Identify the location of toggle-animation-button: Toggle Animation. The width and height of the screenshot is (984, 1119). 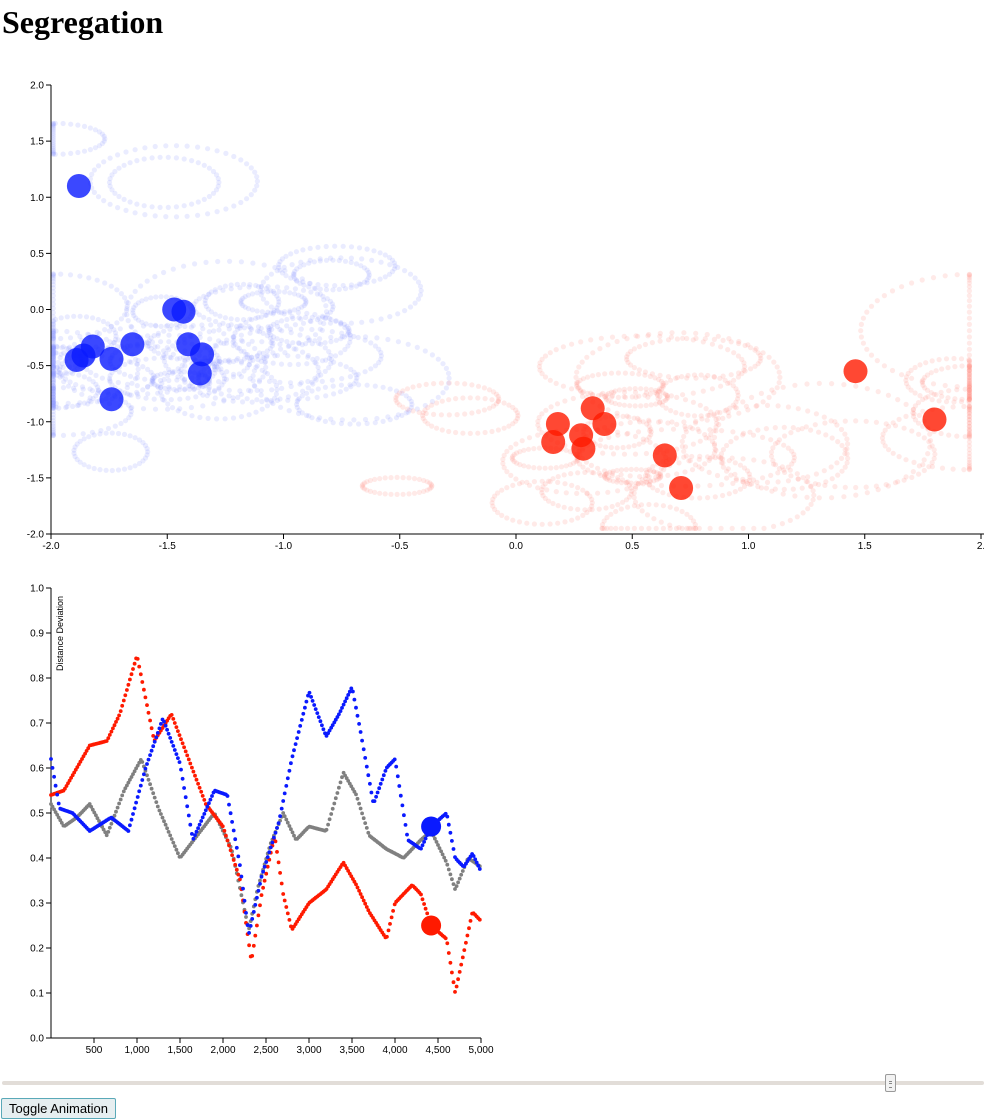
(59, 1108).